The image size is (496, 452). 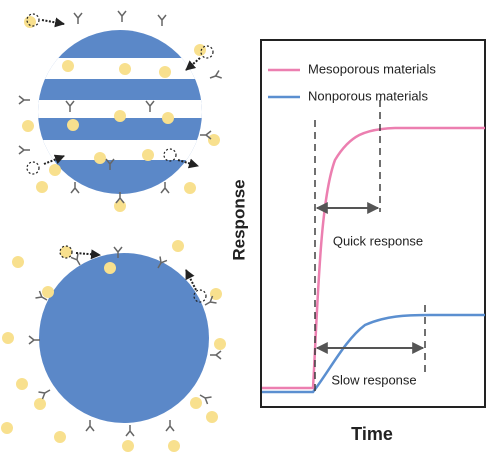 I want to click on annotation: Slow response, so click(x=373, y=379).